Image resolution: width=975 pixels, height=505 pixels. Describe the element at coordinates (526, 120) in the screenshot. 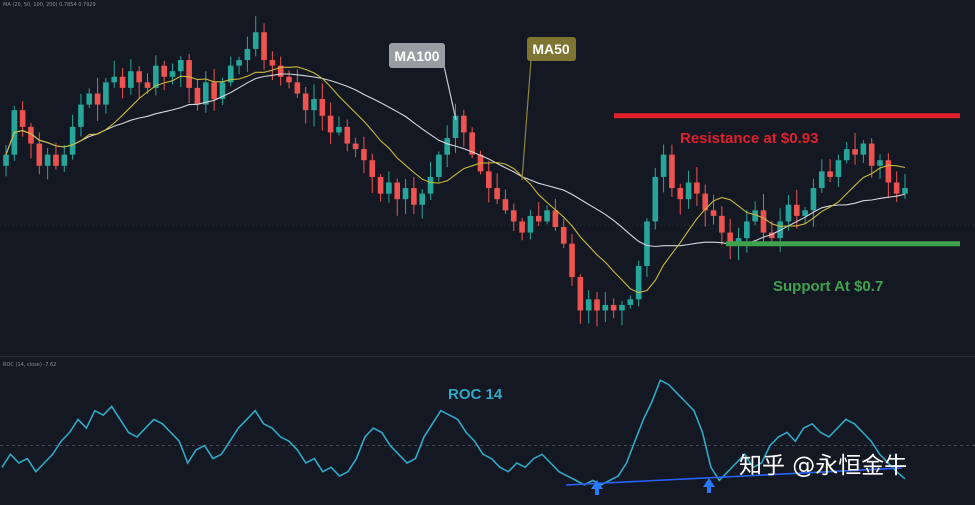

I see `ma50-pointer` at that location.